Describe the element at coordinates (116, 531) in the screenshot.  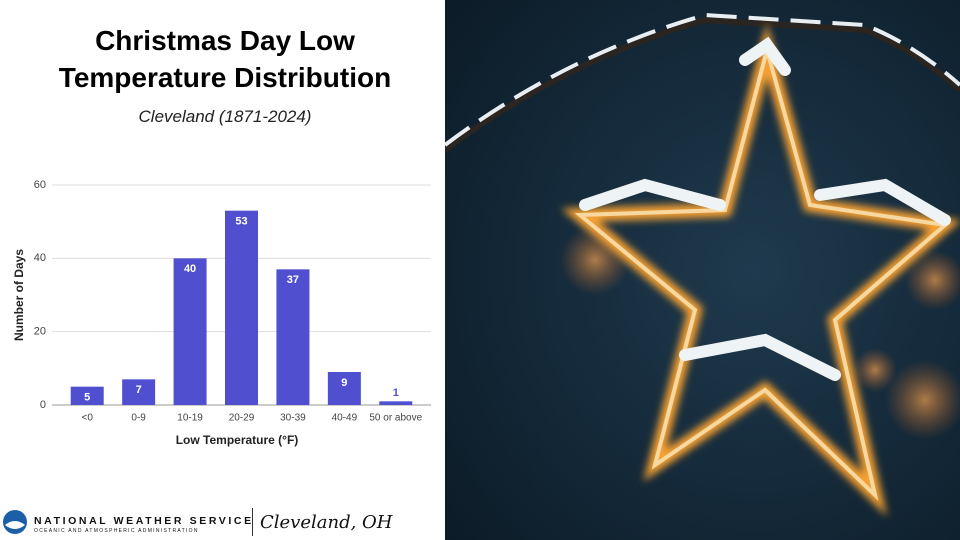
I see `agency-parent: OCEANIC AND ATMOSPHERIC ADMINISTRATION` at that location.